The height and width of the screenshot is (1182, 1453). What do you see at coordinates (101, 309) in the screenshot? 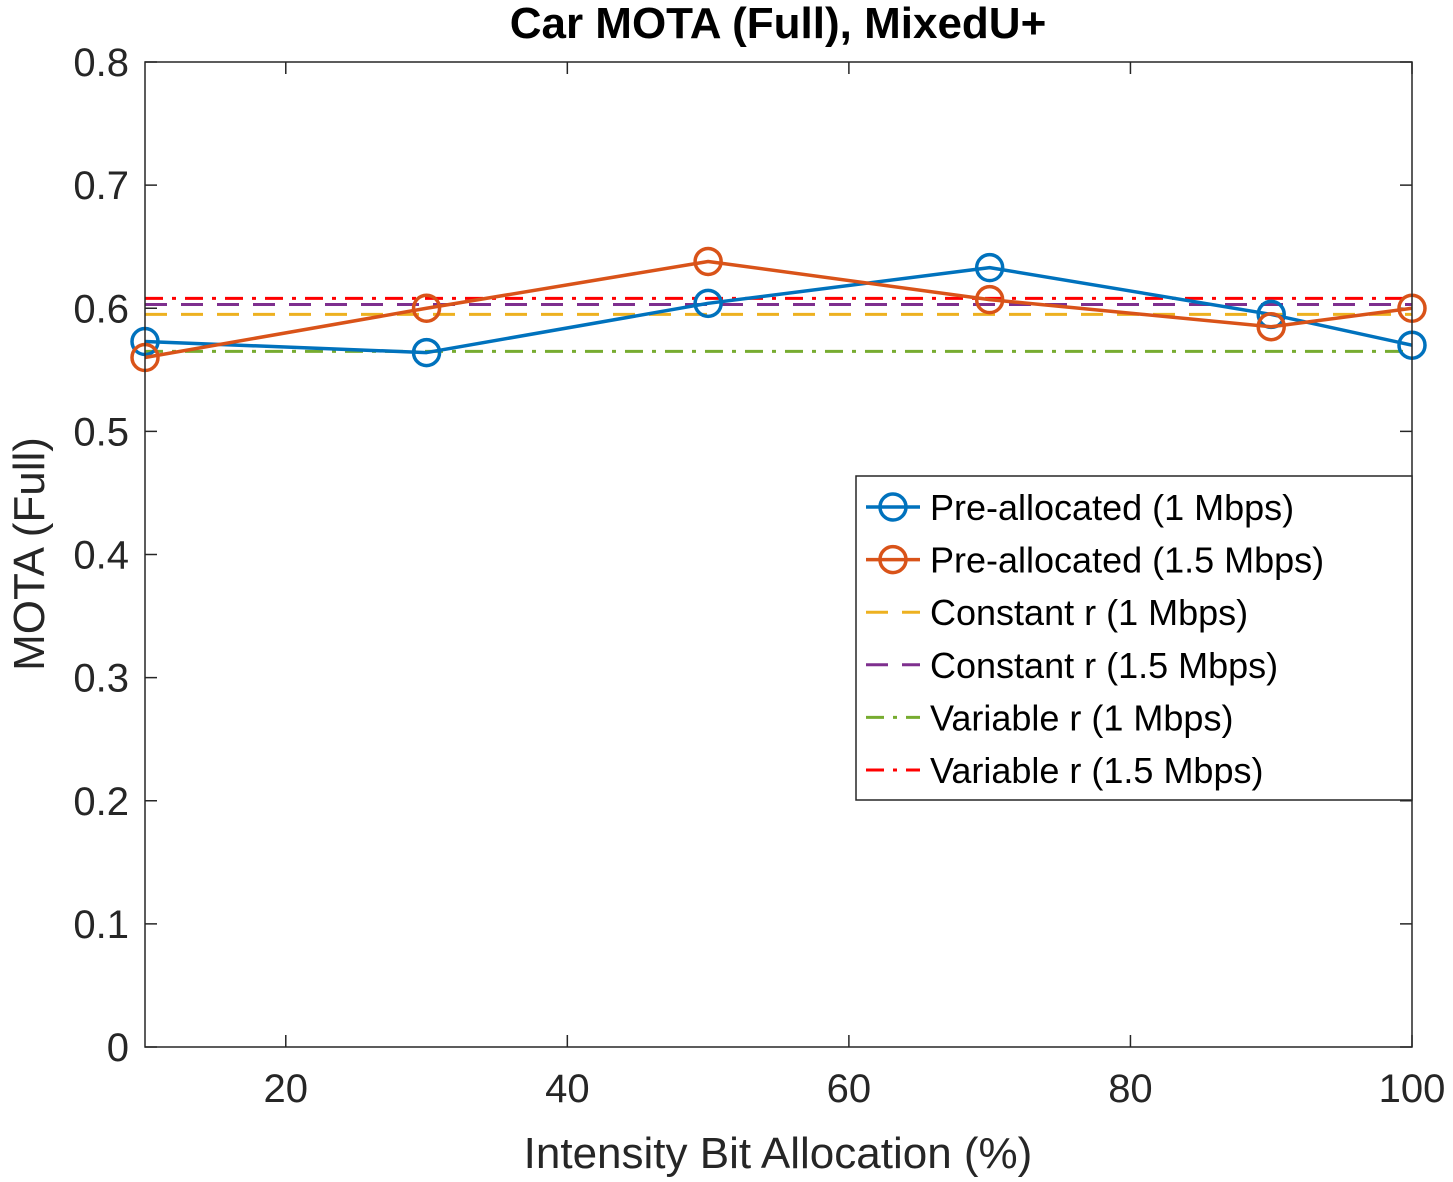
I see `y-tick-label: 0.6` at bounding box center [101, 309].